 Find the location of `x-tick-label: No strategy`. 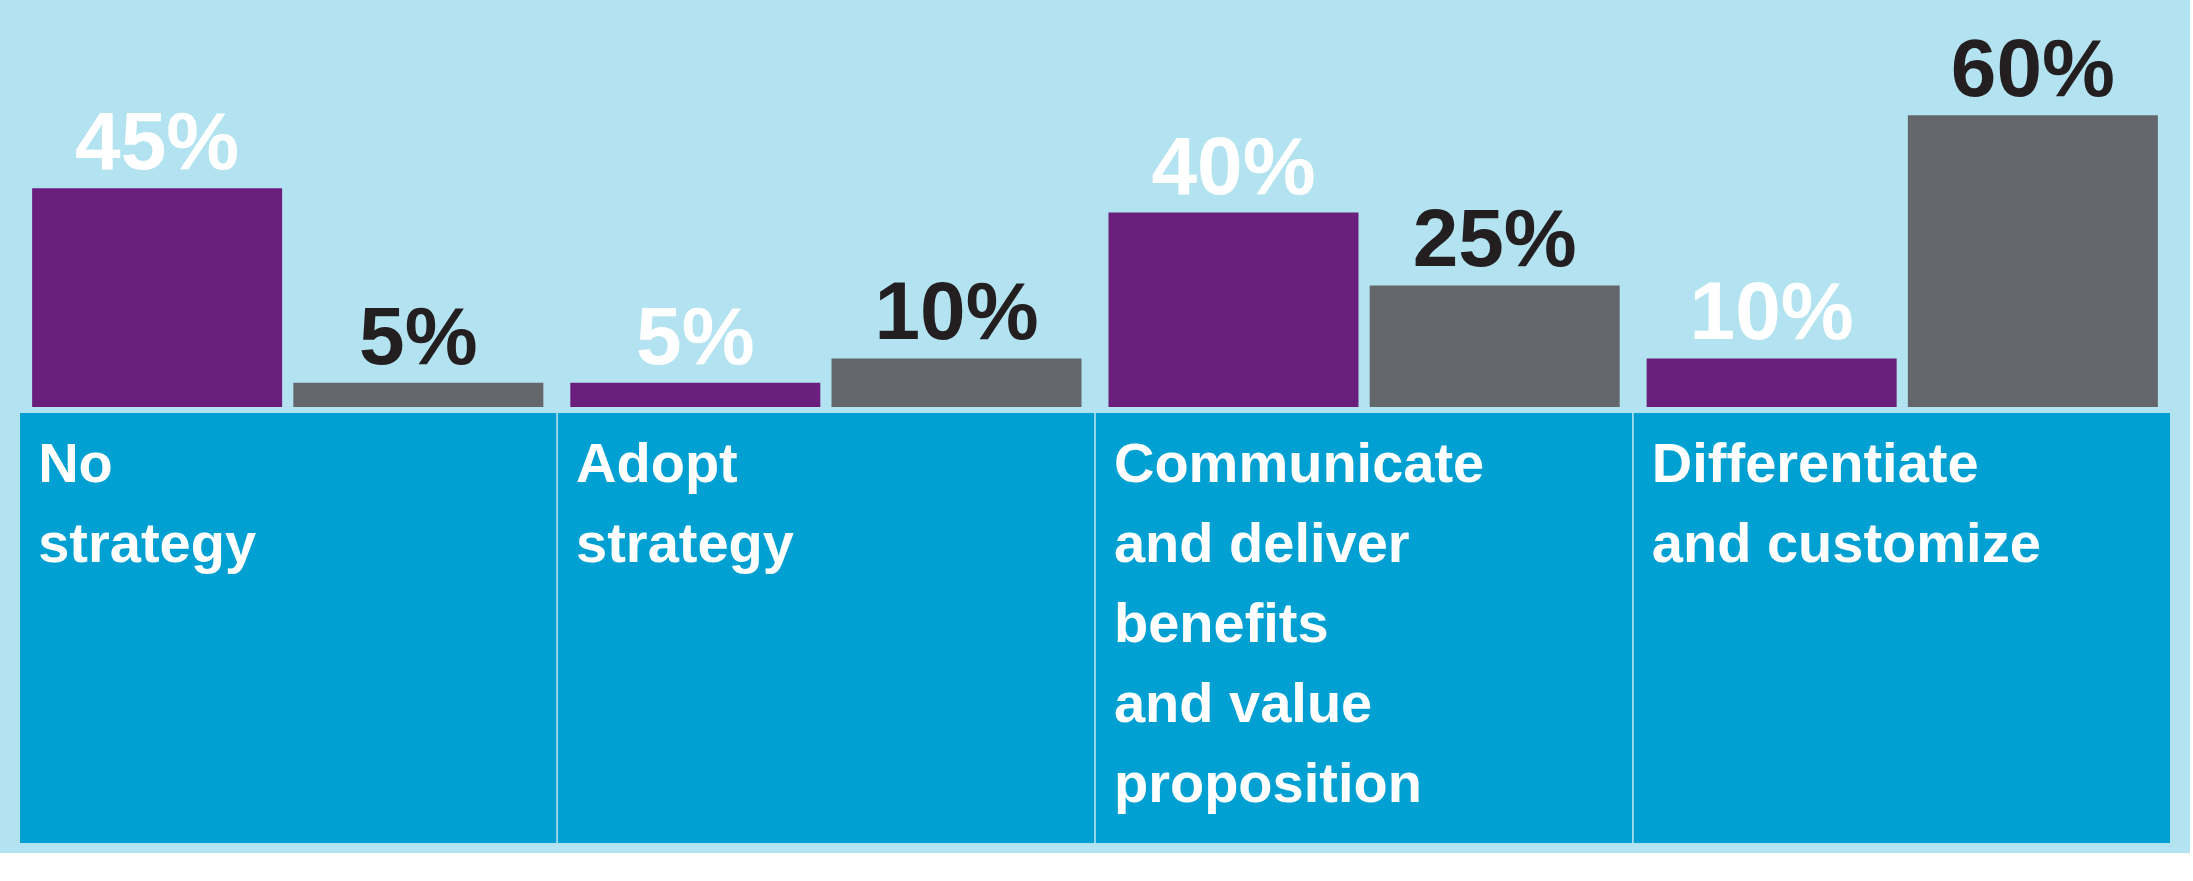

x-tick-label: No strategy is located at coordinates (147, 502).